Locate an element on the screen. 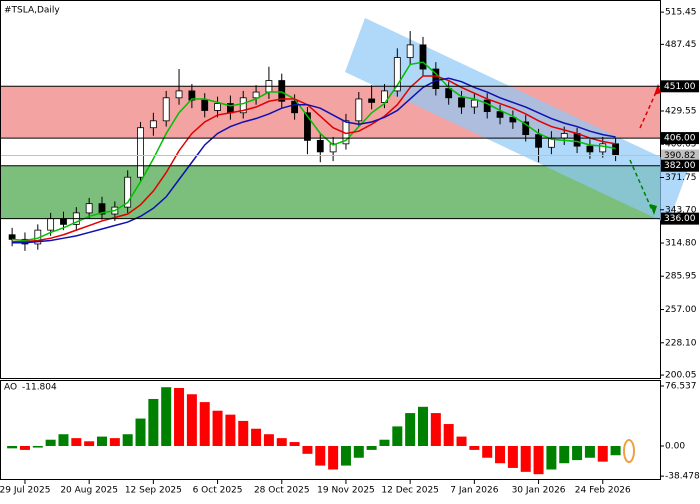 Image resolution: width=700 pixels, height=504 pixels. y-tick-label: 371.75 is located at coordinates (681, 178).